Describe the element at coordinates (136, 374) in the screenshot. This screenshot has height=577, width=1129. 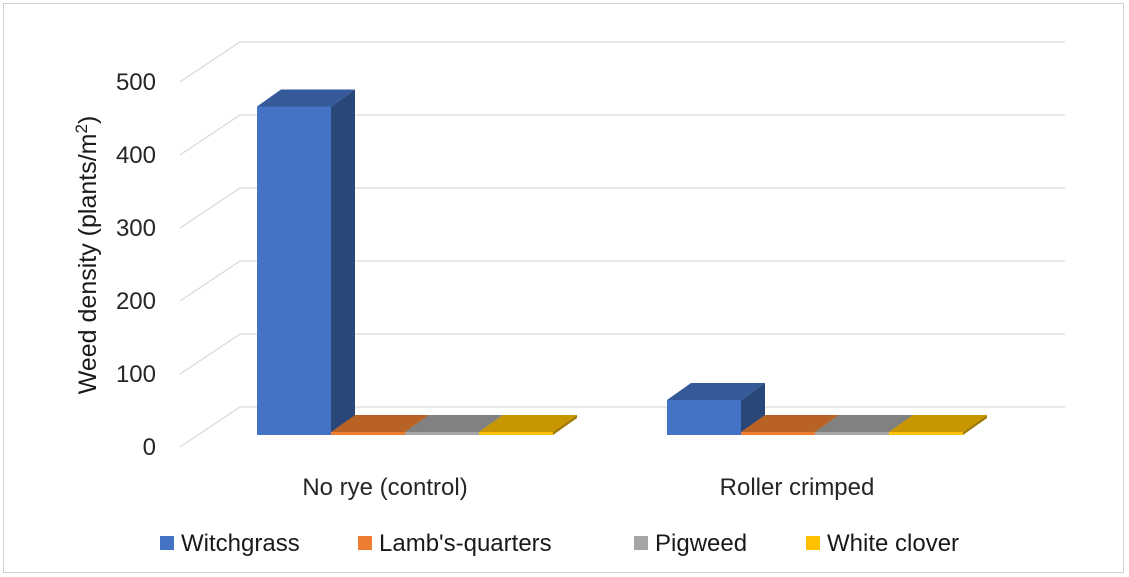
I see `y-tick-label: 100` at that location.